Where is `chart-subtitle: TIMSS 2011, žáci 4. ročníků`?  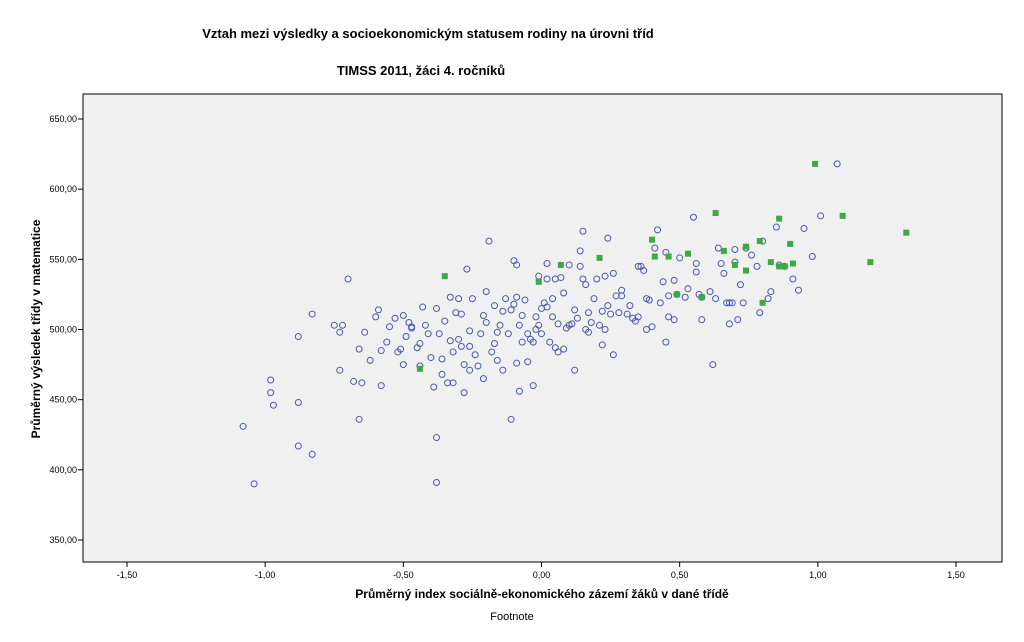 chart-subtitle: TIMSS 2011, žáci 4. ročníků is located at coordinates (421, 70).